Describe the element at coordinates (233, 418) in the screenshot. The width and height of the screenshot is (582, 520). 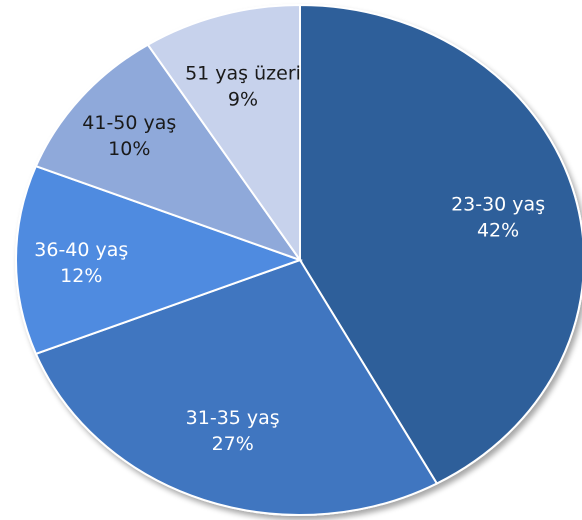
I see `slice-category-label: 31-35 yaş` at that location.